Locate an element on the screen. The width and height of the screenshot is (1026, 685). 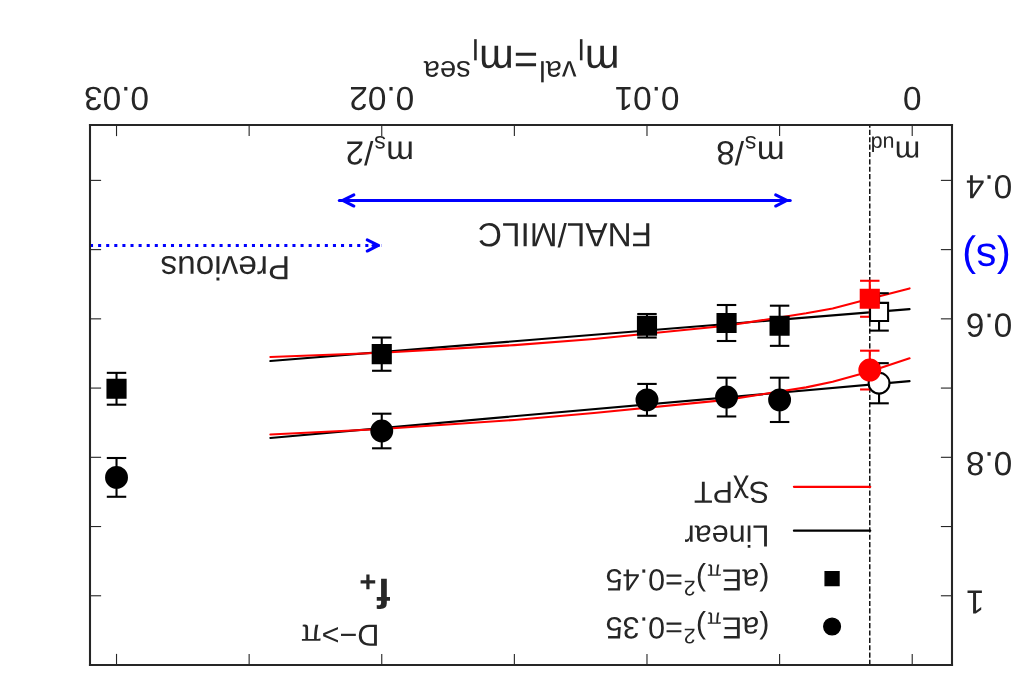
legend-label: SχPT is located at coordinates (731, 489).